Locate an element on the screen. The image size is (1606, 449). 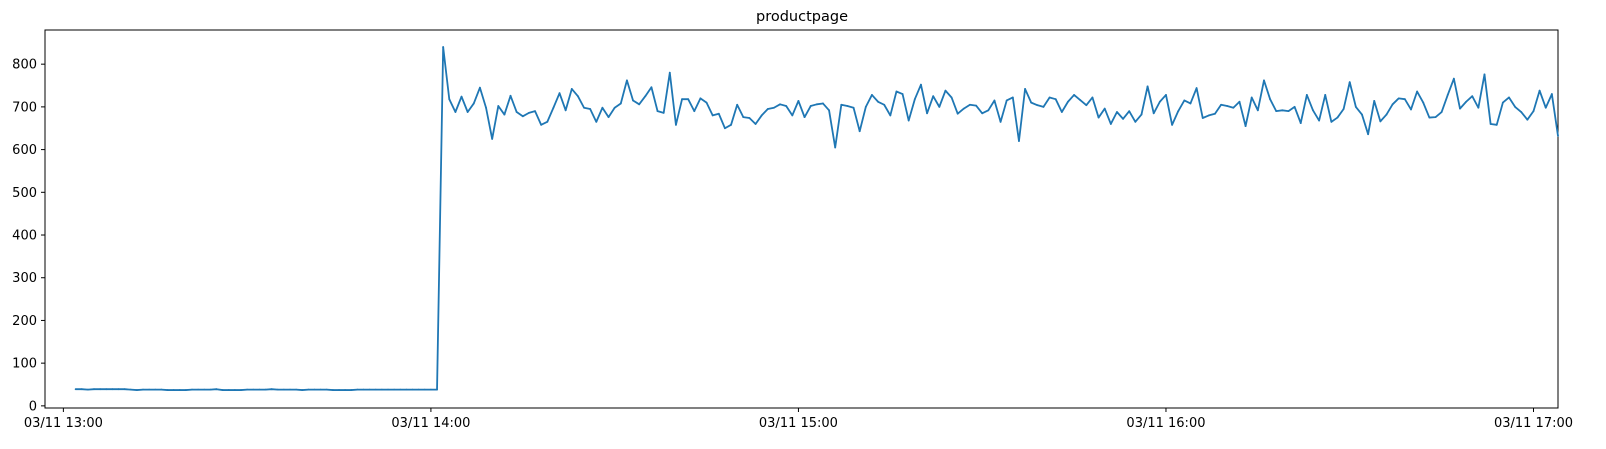
y-tick-label: 800 is located at coordinates (24, 65).